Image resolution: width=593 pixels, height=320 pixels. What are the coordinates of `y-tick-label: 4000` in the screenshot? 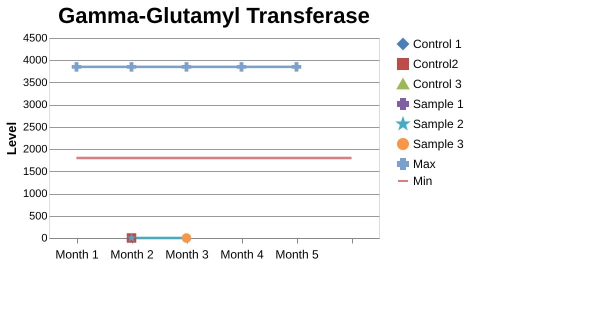 It's located at (35, 60).